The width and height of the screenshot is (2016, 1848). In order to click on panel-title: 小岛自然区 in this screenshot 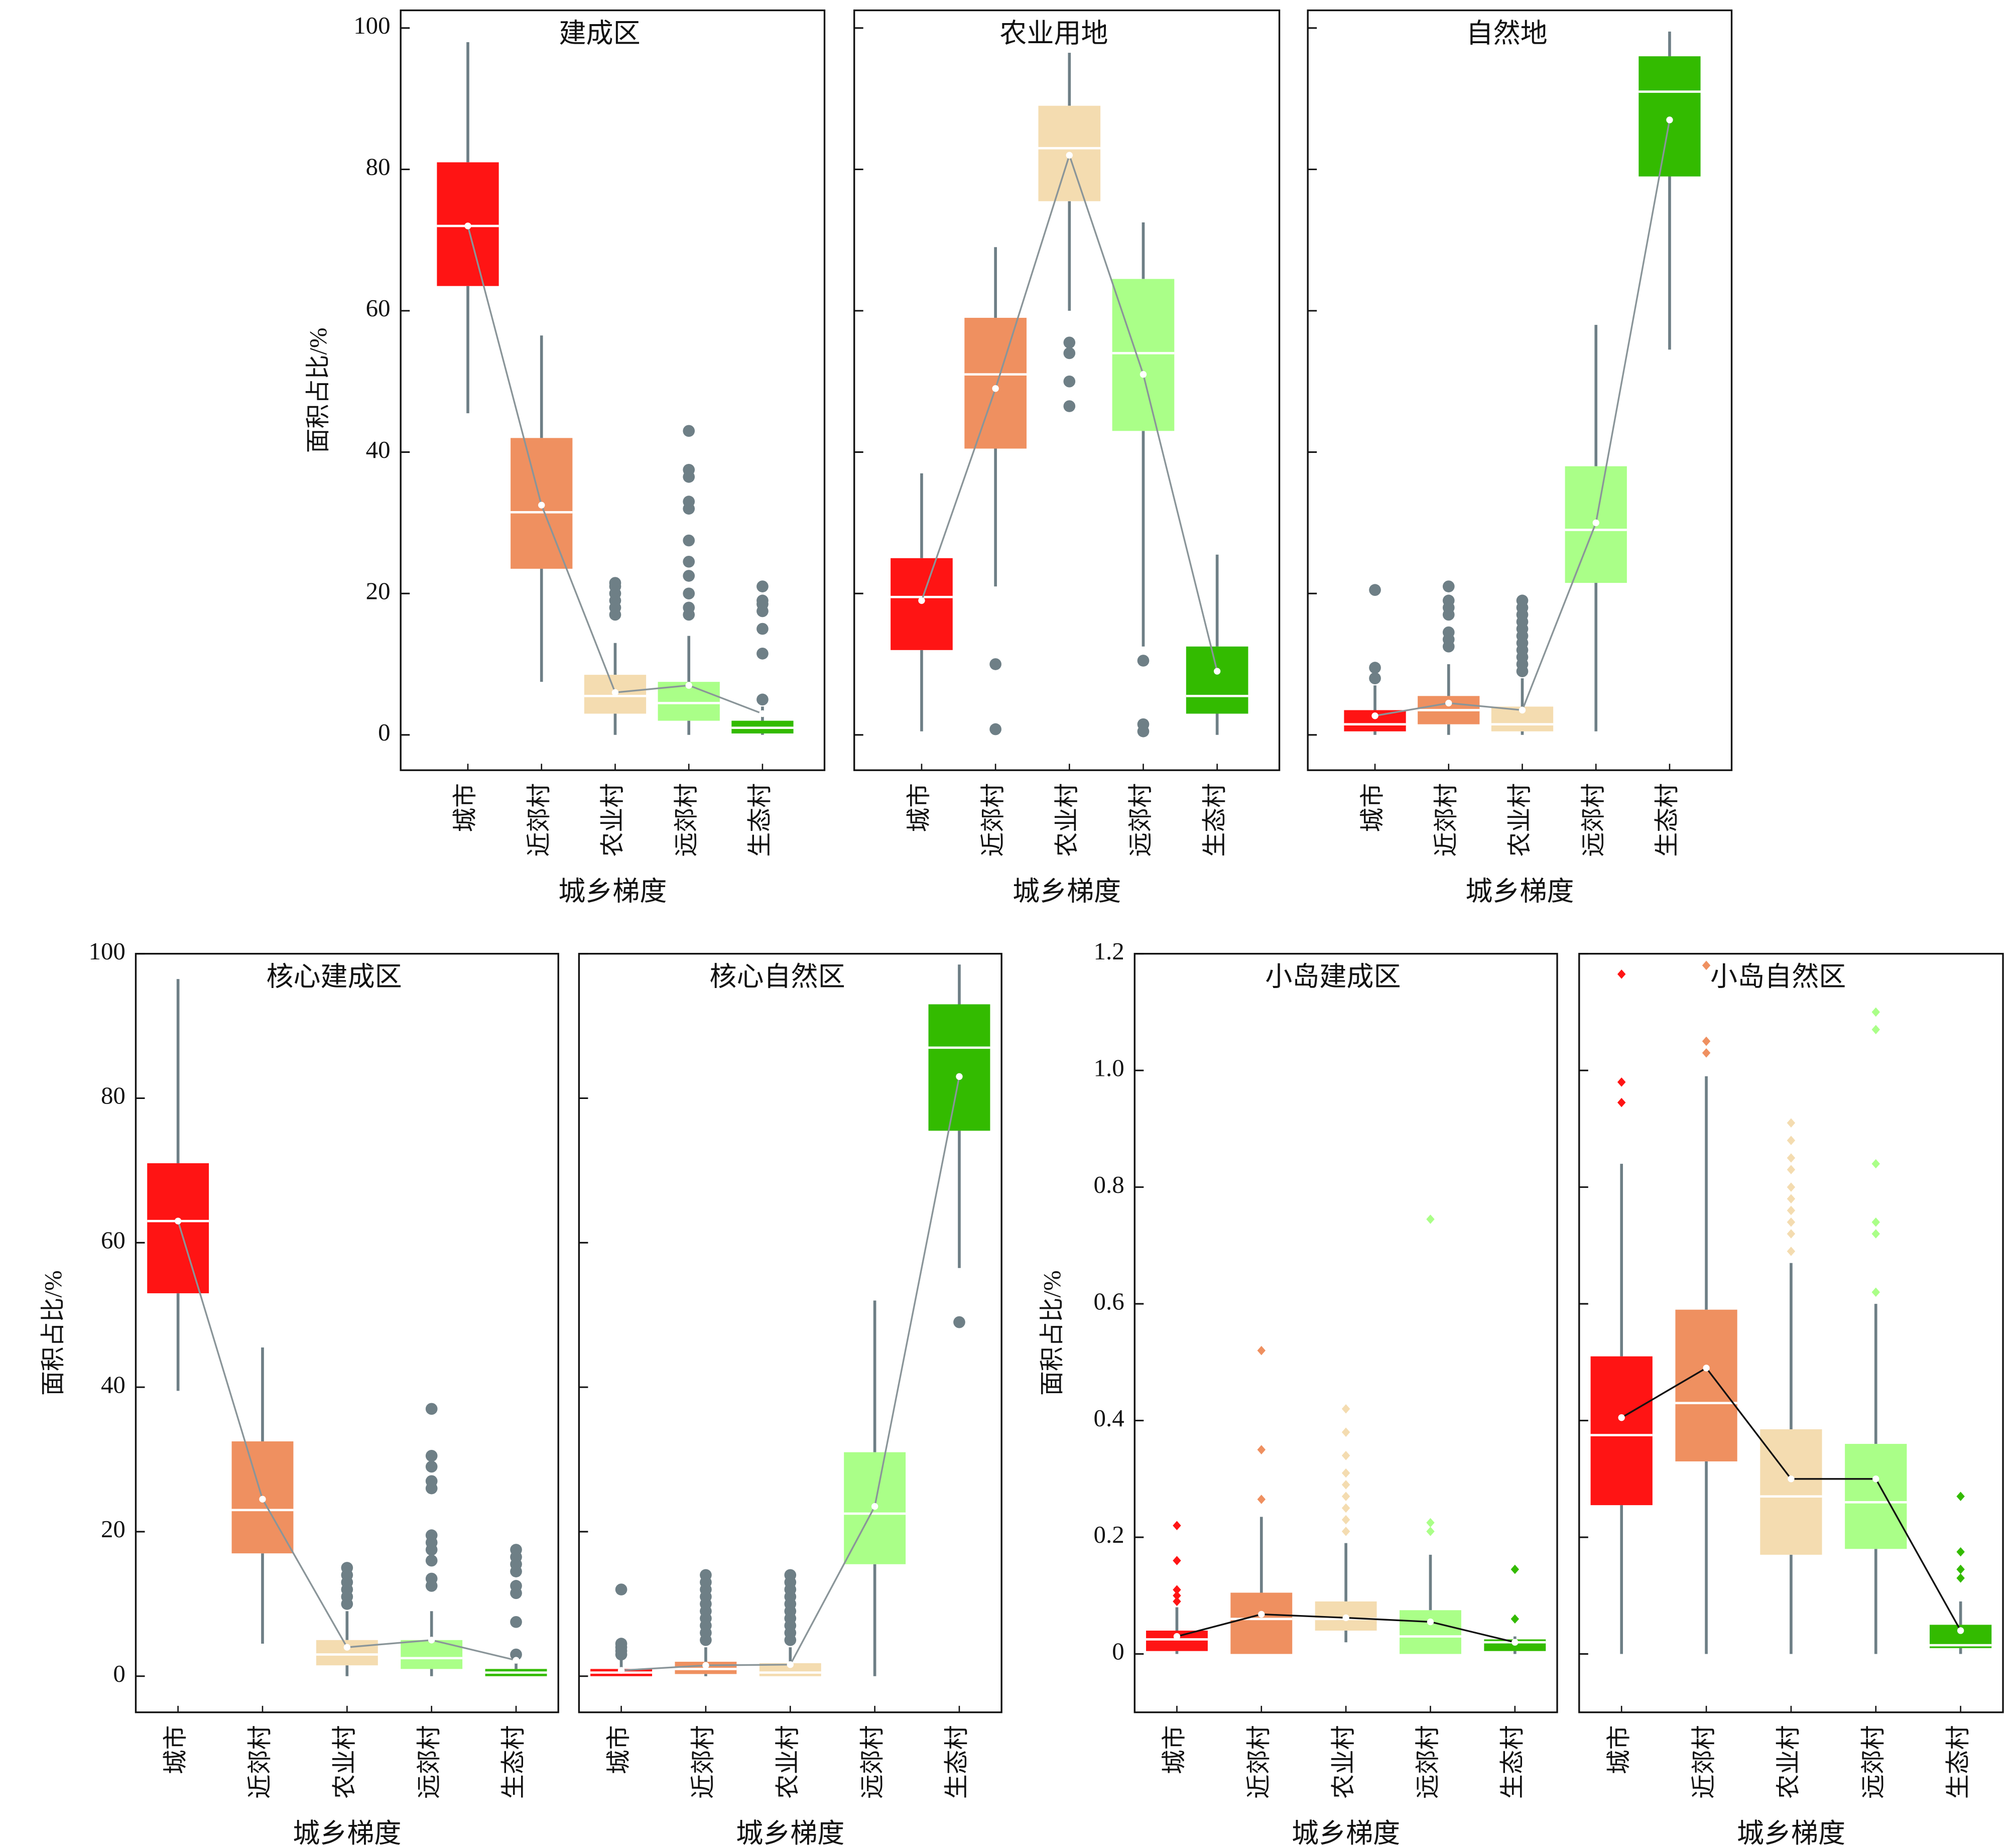, I will do `click(1778, 977)`.